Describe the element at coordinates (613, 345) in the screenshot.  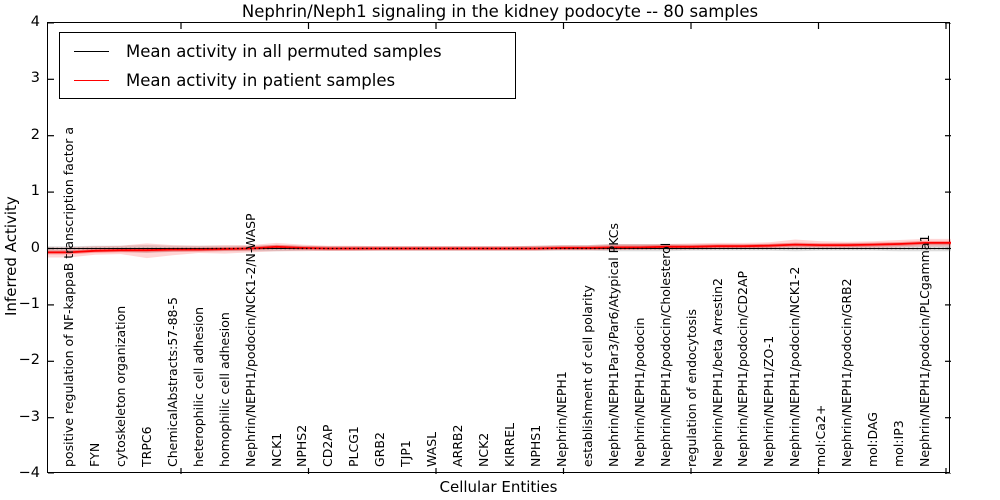
I see `x-tick-label: Nephrin/NEPH1Par3/Par6/Atypical PKCs` at that location.